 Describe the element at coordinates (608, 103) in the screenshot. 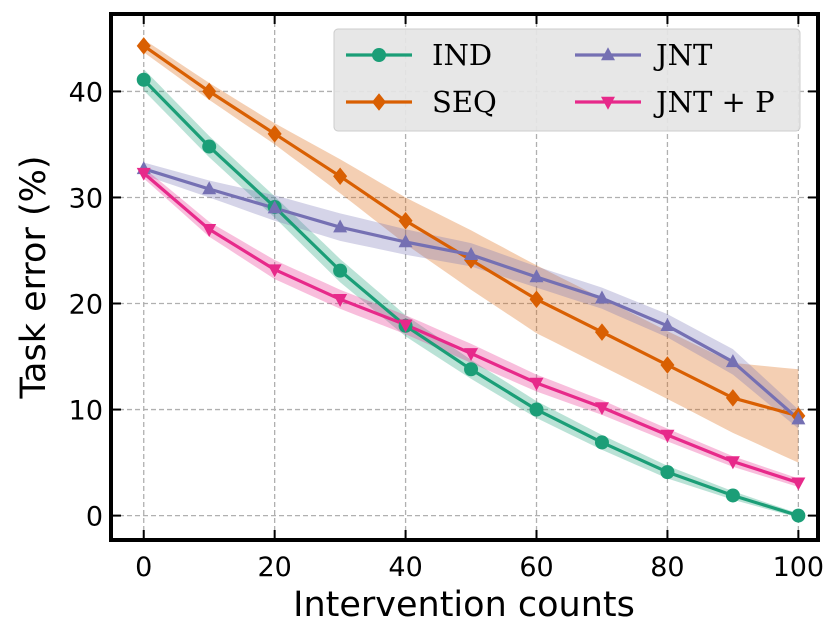

I see `legend-marker-jnt-p` at that location.